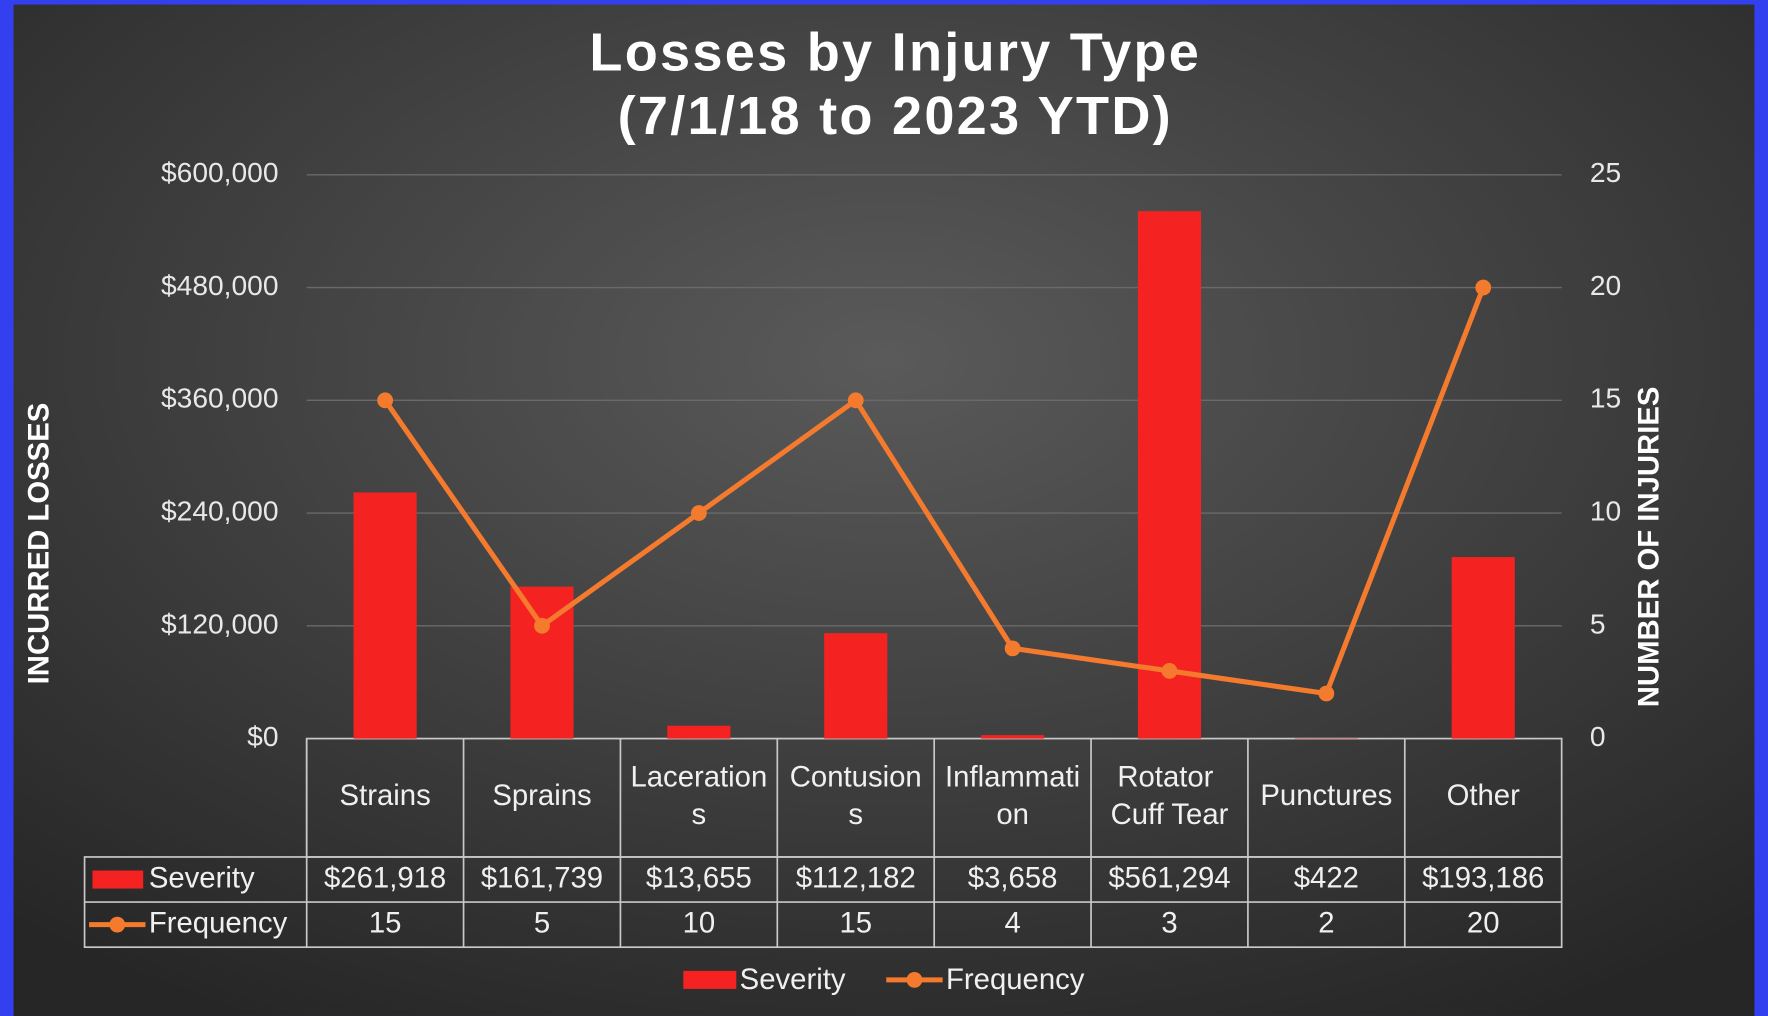 This screenshot has width=1768, height=1016. Describe the element at coordinates (38, 544) in the screenshot. I see `y-axis-title: INCURRED LOSSES` at that location.